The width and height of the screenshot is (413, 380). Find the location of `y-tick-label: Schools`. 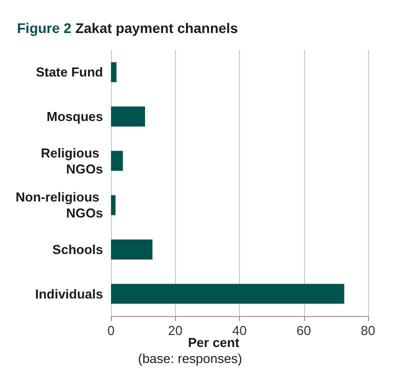

y-tick-label: Schools is located at coordinates (77, 249).